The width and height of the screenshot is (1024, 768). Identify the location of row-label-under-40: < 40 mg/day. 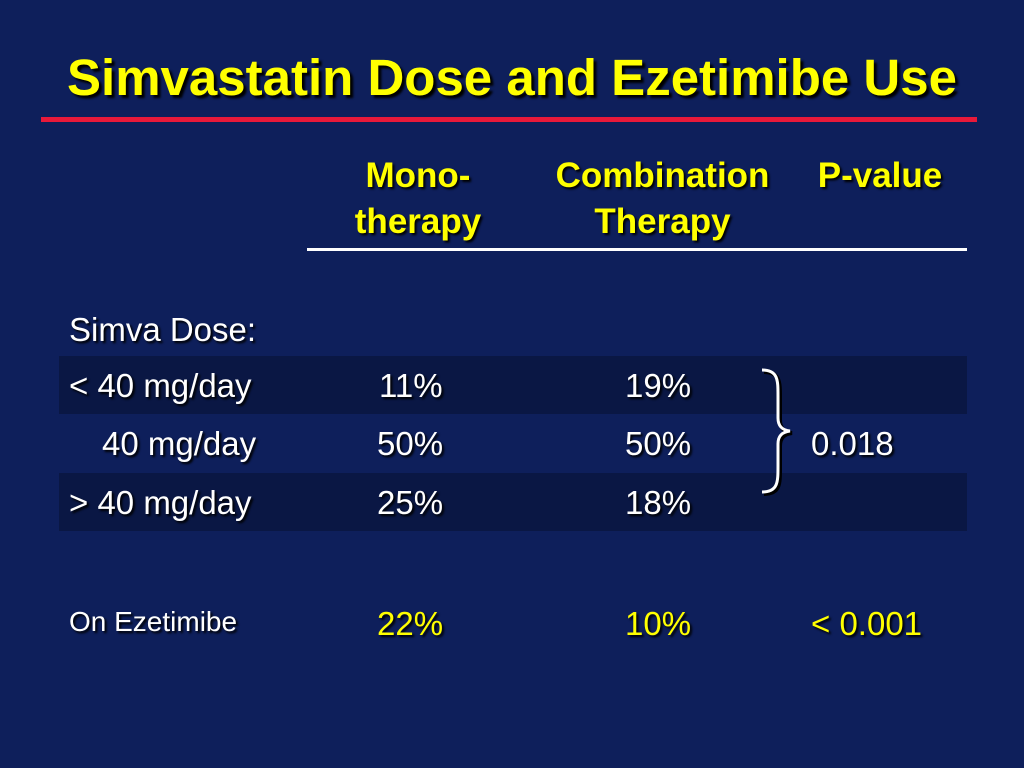
(160, 385).